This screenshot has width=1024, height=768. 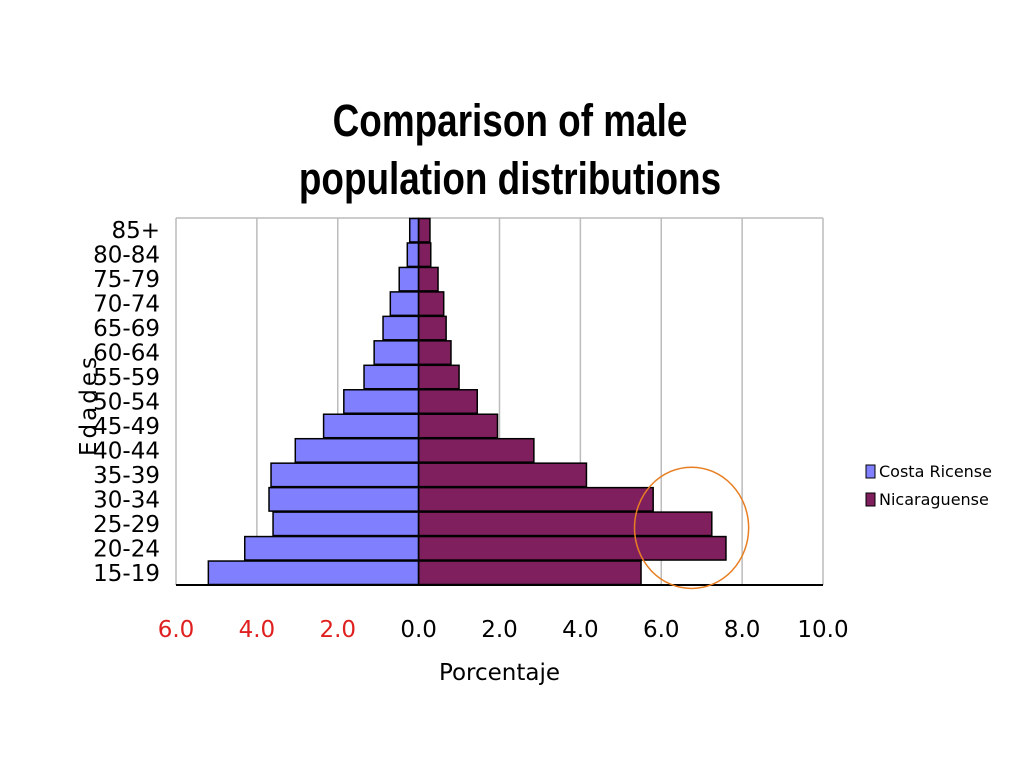 What do you see at coordinates (424, 230) in the screenshot?
I see `bar-nicaraguense-85+` at bounding box center [424, 230].